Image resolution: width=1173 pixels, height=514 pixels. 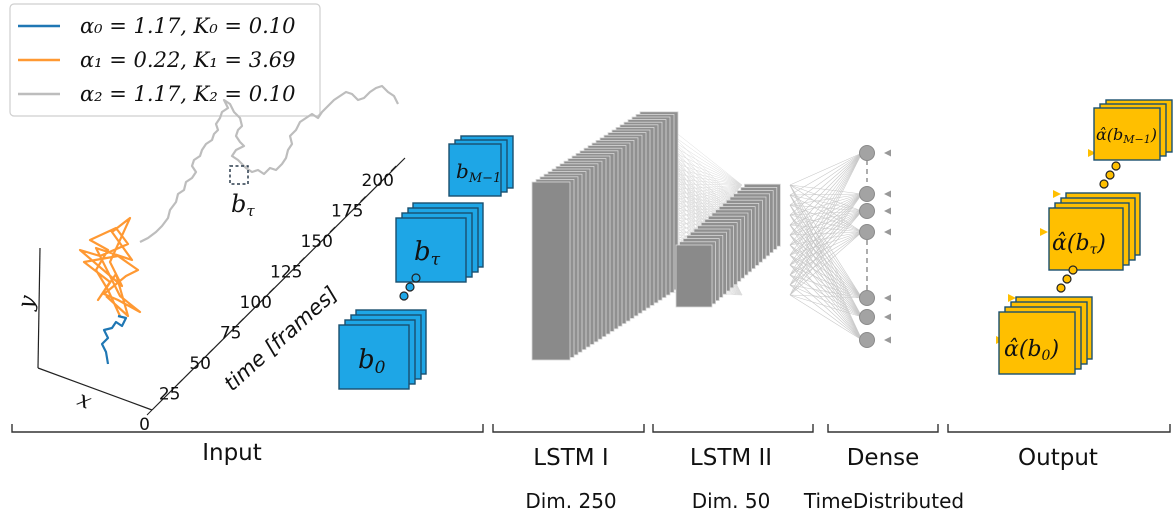 I want to click on bracket-input, so click(x=247, y=428).